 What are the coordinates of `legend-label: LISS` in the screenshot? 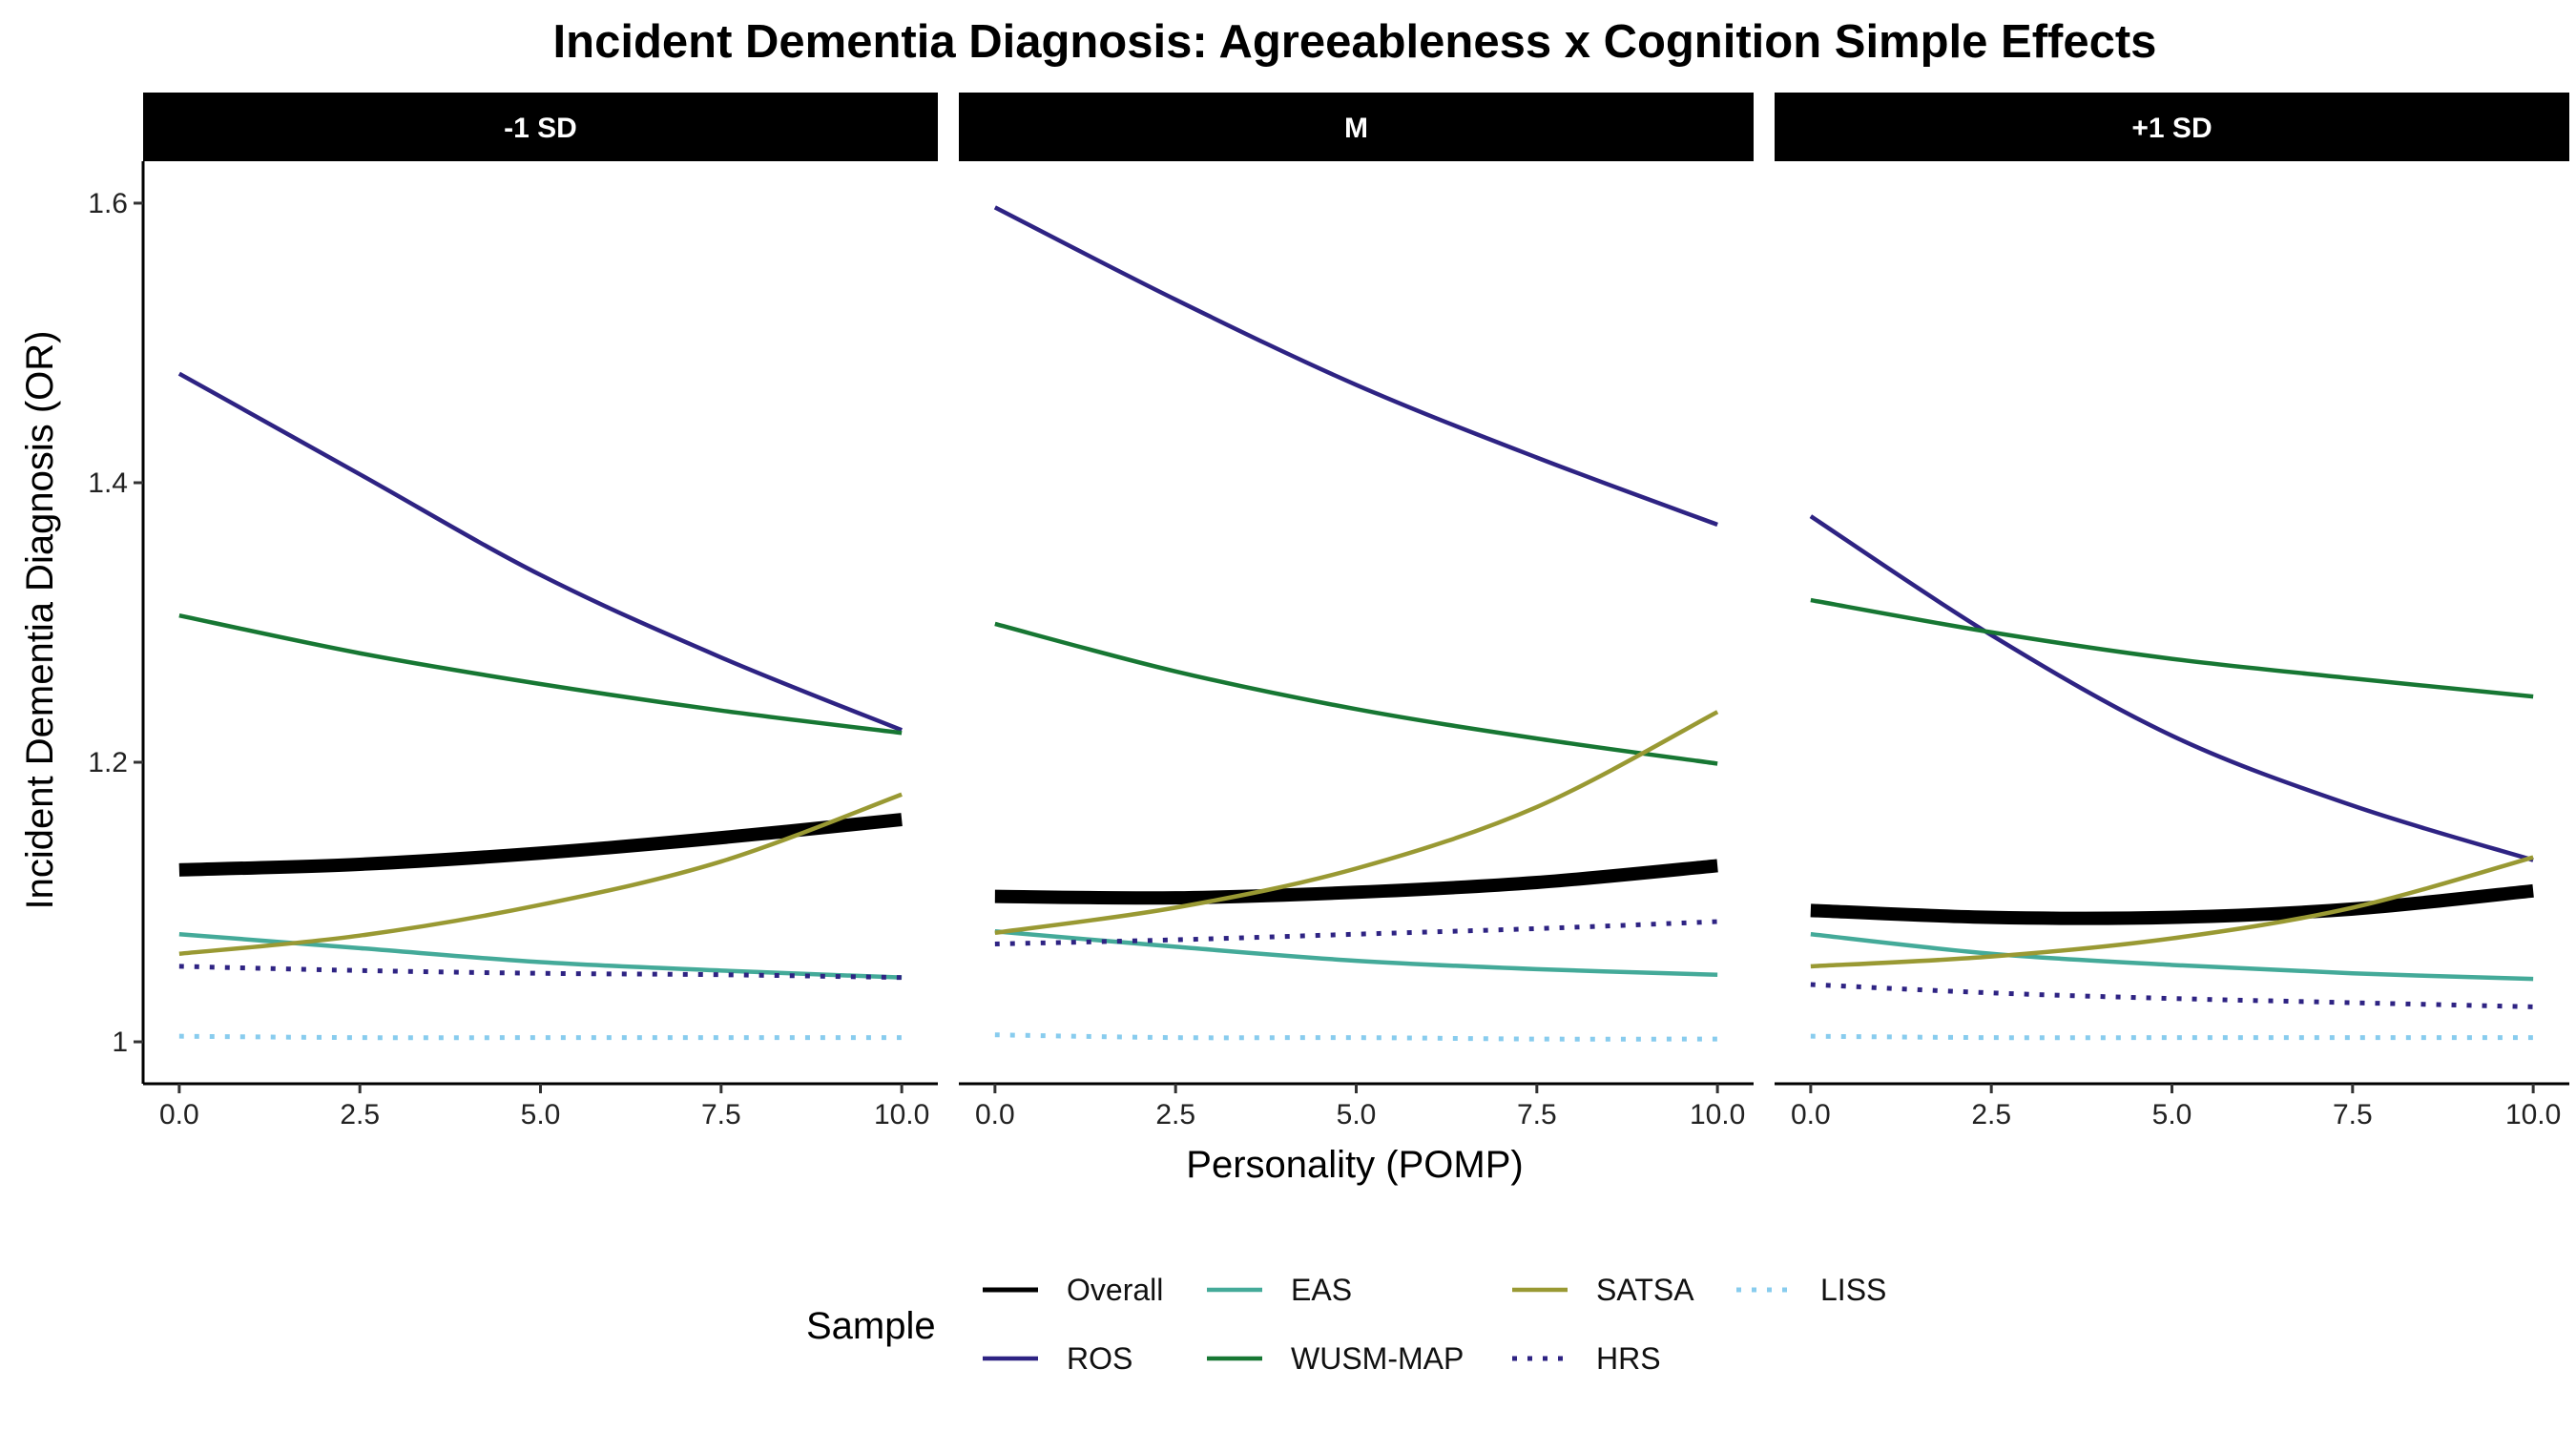 It's located at (1853, 1290).